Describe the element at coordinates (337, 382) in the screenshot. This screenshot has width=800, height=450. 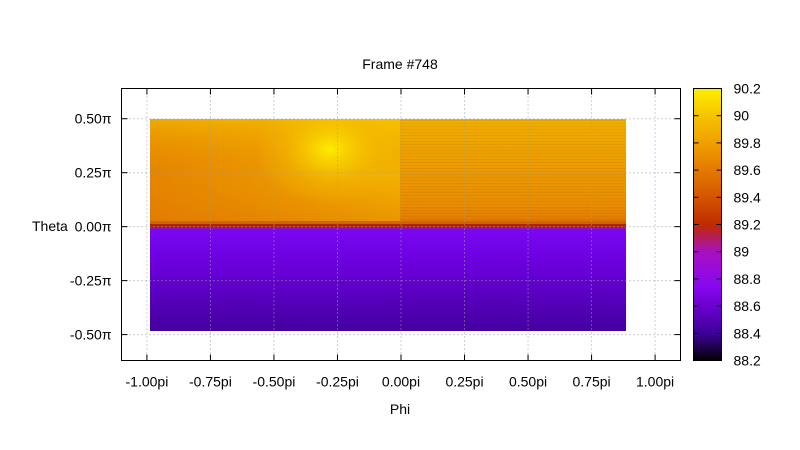
I see `x-tick-label: -0.25pi` at that location.